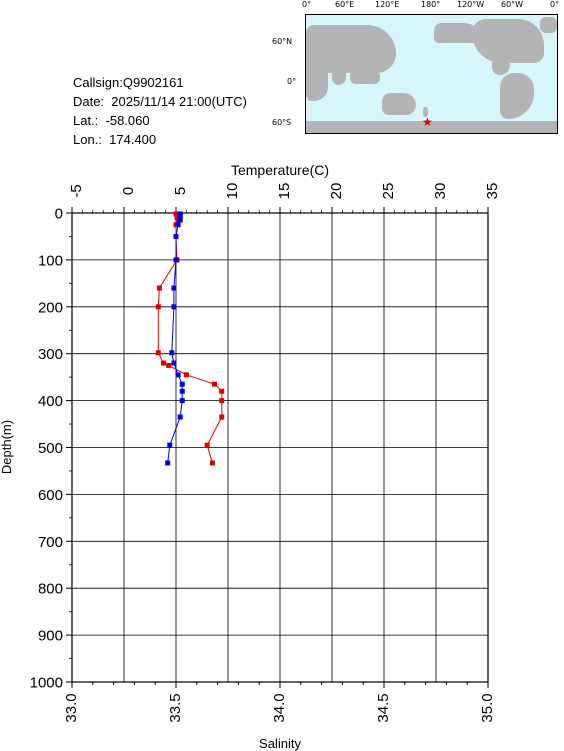 The height and width of the screenshot is (751, 564). I want to click on map-lon-label-3: 180°, so click(431, 4).